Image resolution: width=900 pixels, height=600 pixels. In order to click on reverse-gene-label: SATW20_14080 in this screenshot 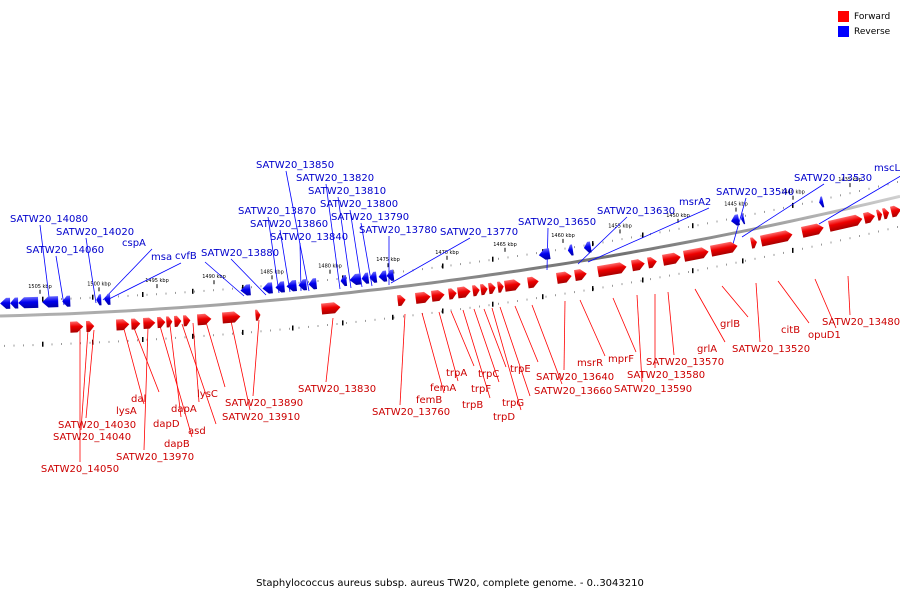, I will do `click(49, 219)`.